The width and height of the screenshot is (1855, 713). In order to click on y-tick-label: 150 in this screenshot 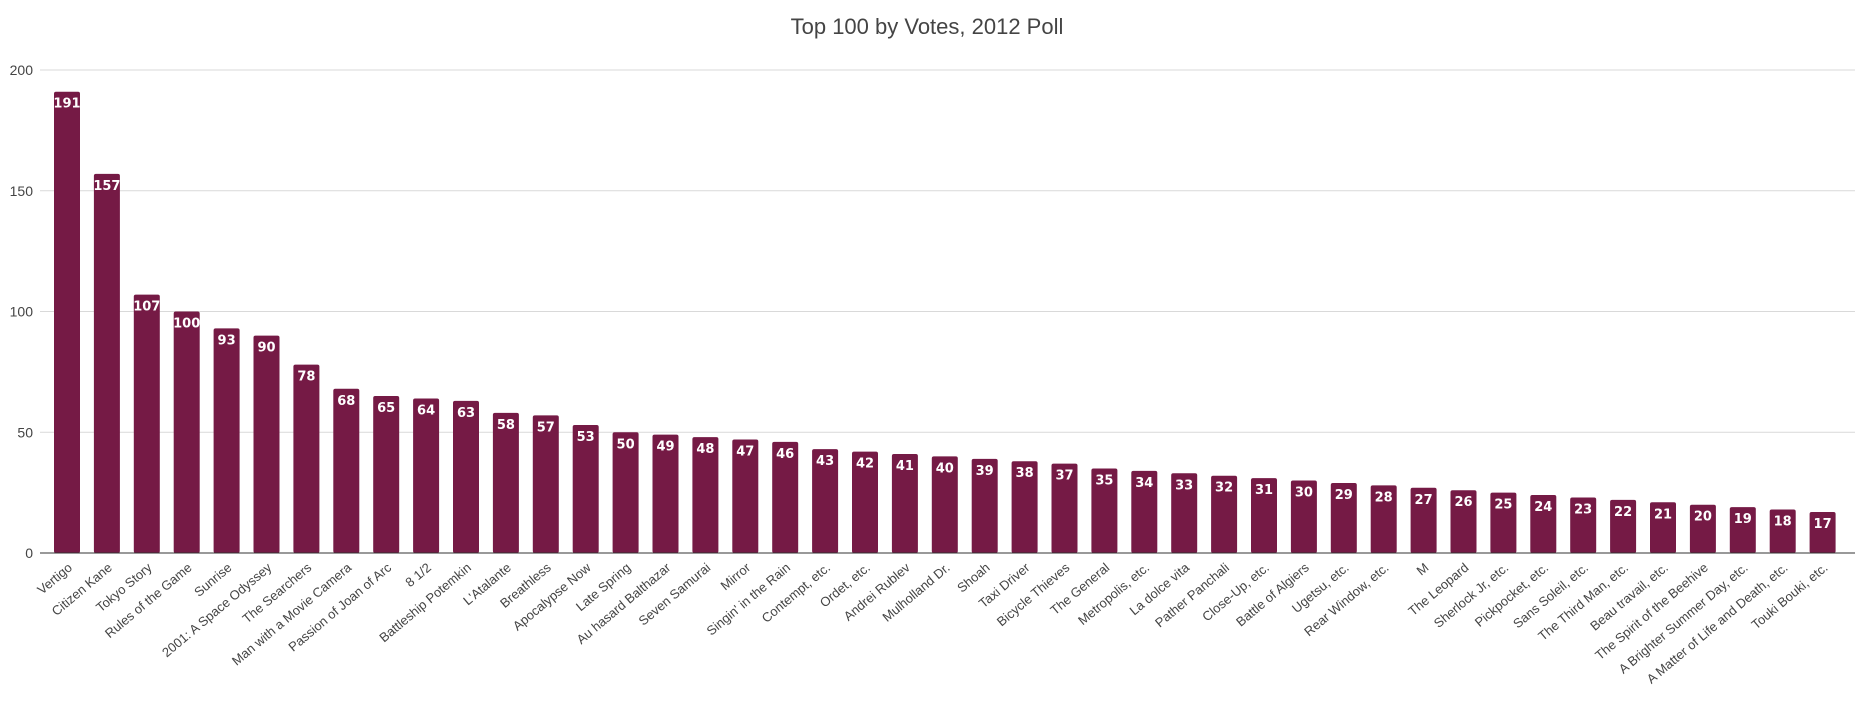, I will do `click(22, 191)`.